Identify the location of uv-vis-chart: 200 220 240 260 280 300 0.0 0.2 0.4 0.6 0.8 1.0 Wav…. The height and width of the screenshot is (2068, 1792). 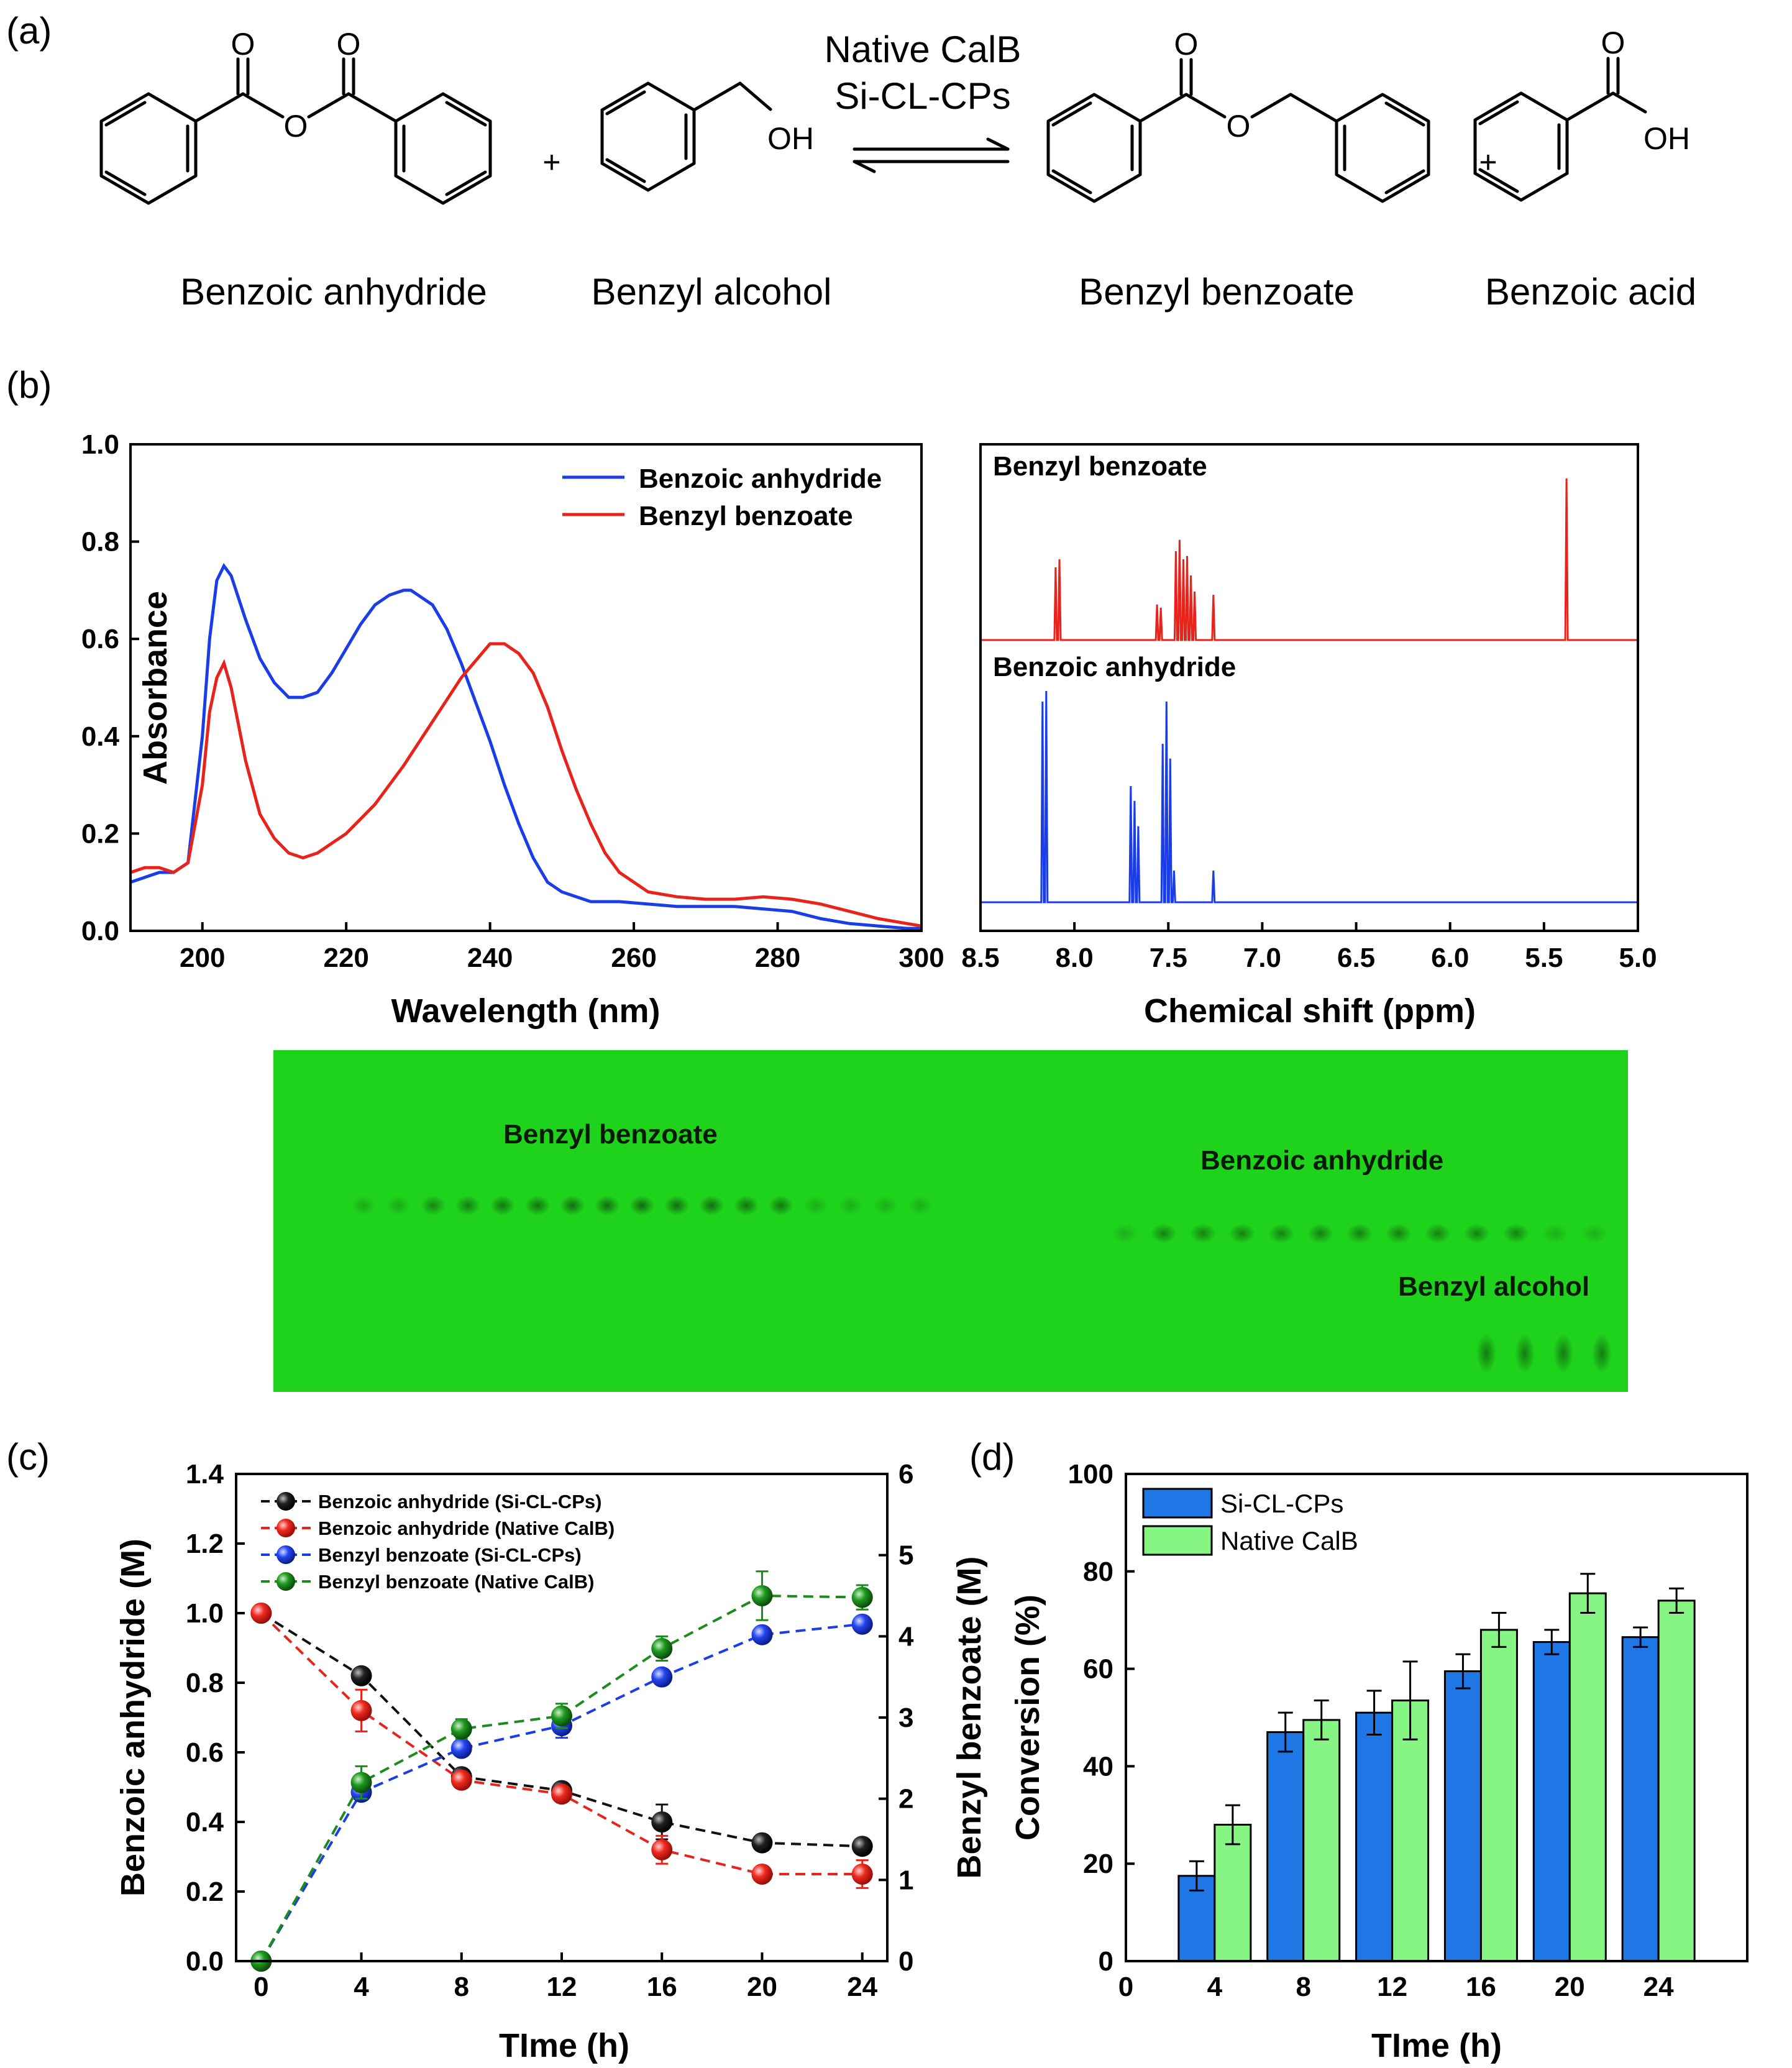
(512, 729).